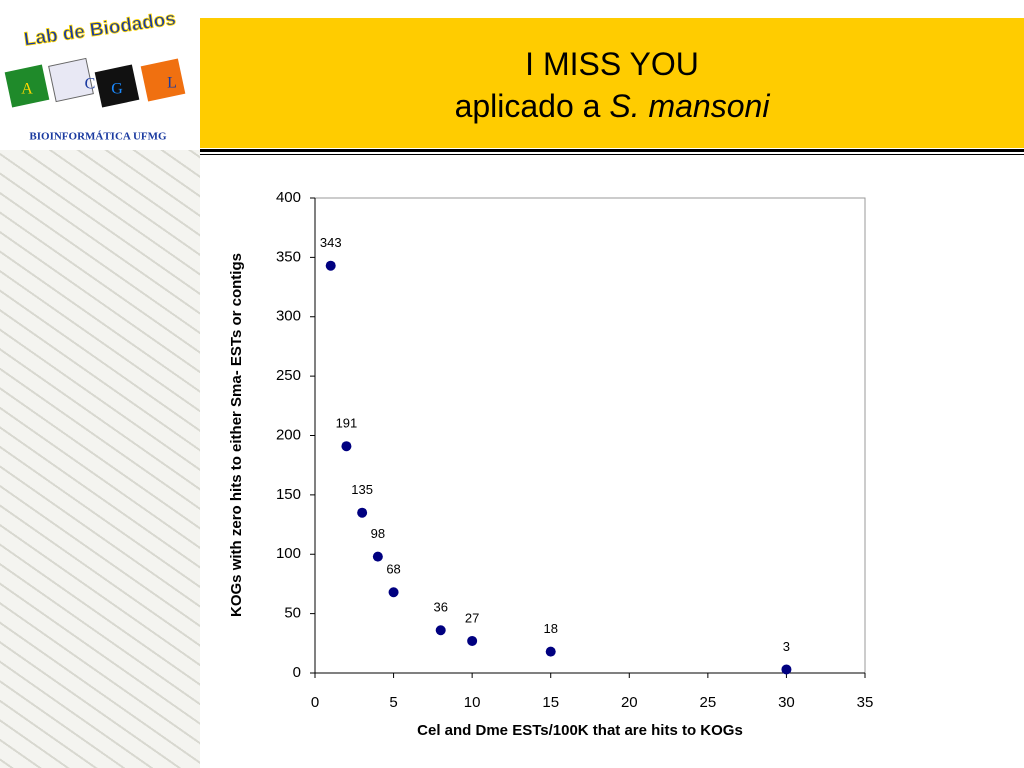 The image size is (1024, 768). What do you see at coordinates (865, 702) in the screenshot?
I see `x-tick-label: 35` at bounding box center [865, 702].